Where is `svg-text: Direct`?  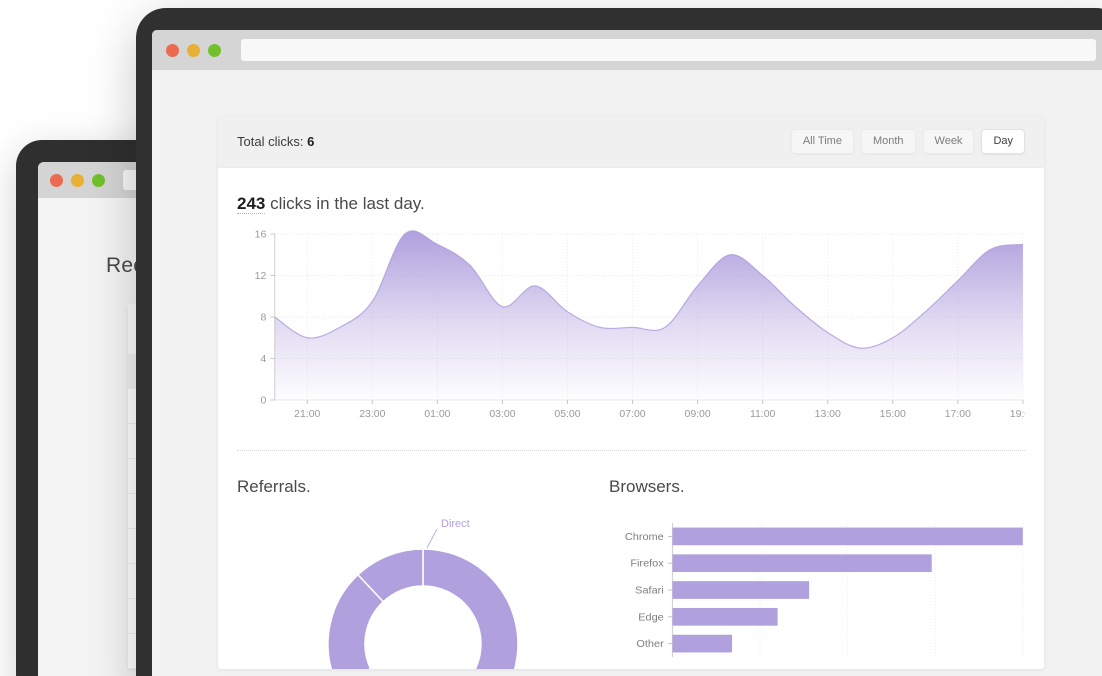 svg-text: Direct is located at coordinates (455, 524).